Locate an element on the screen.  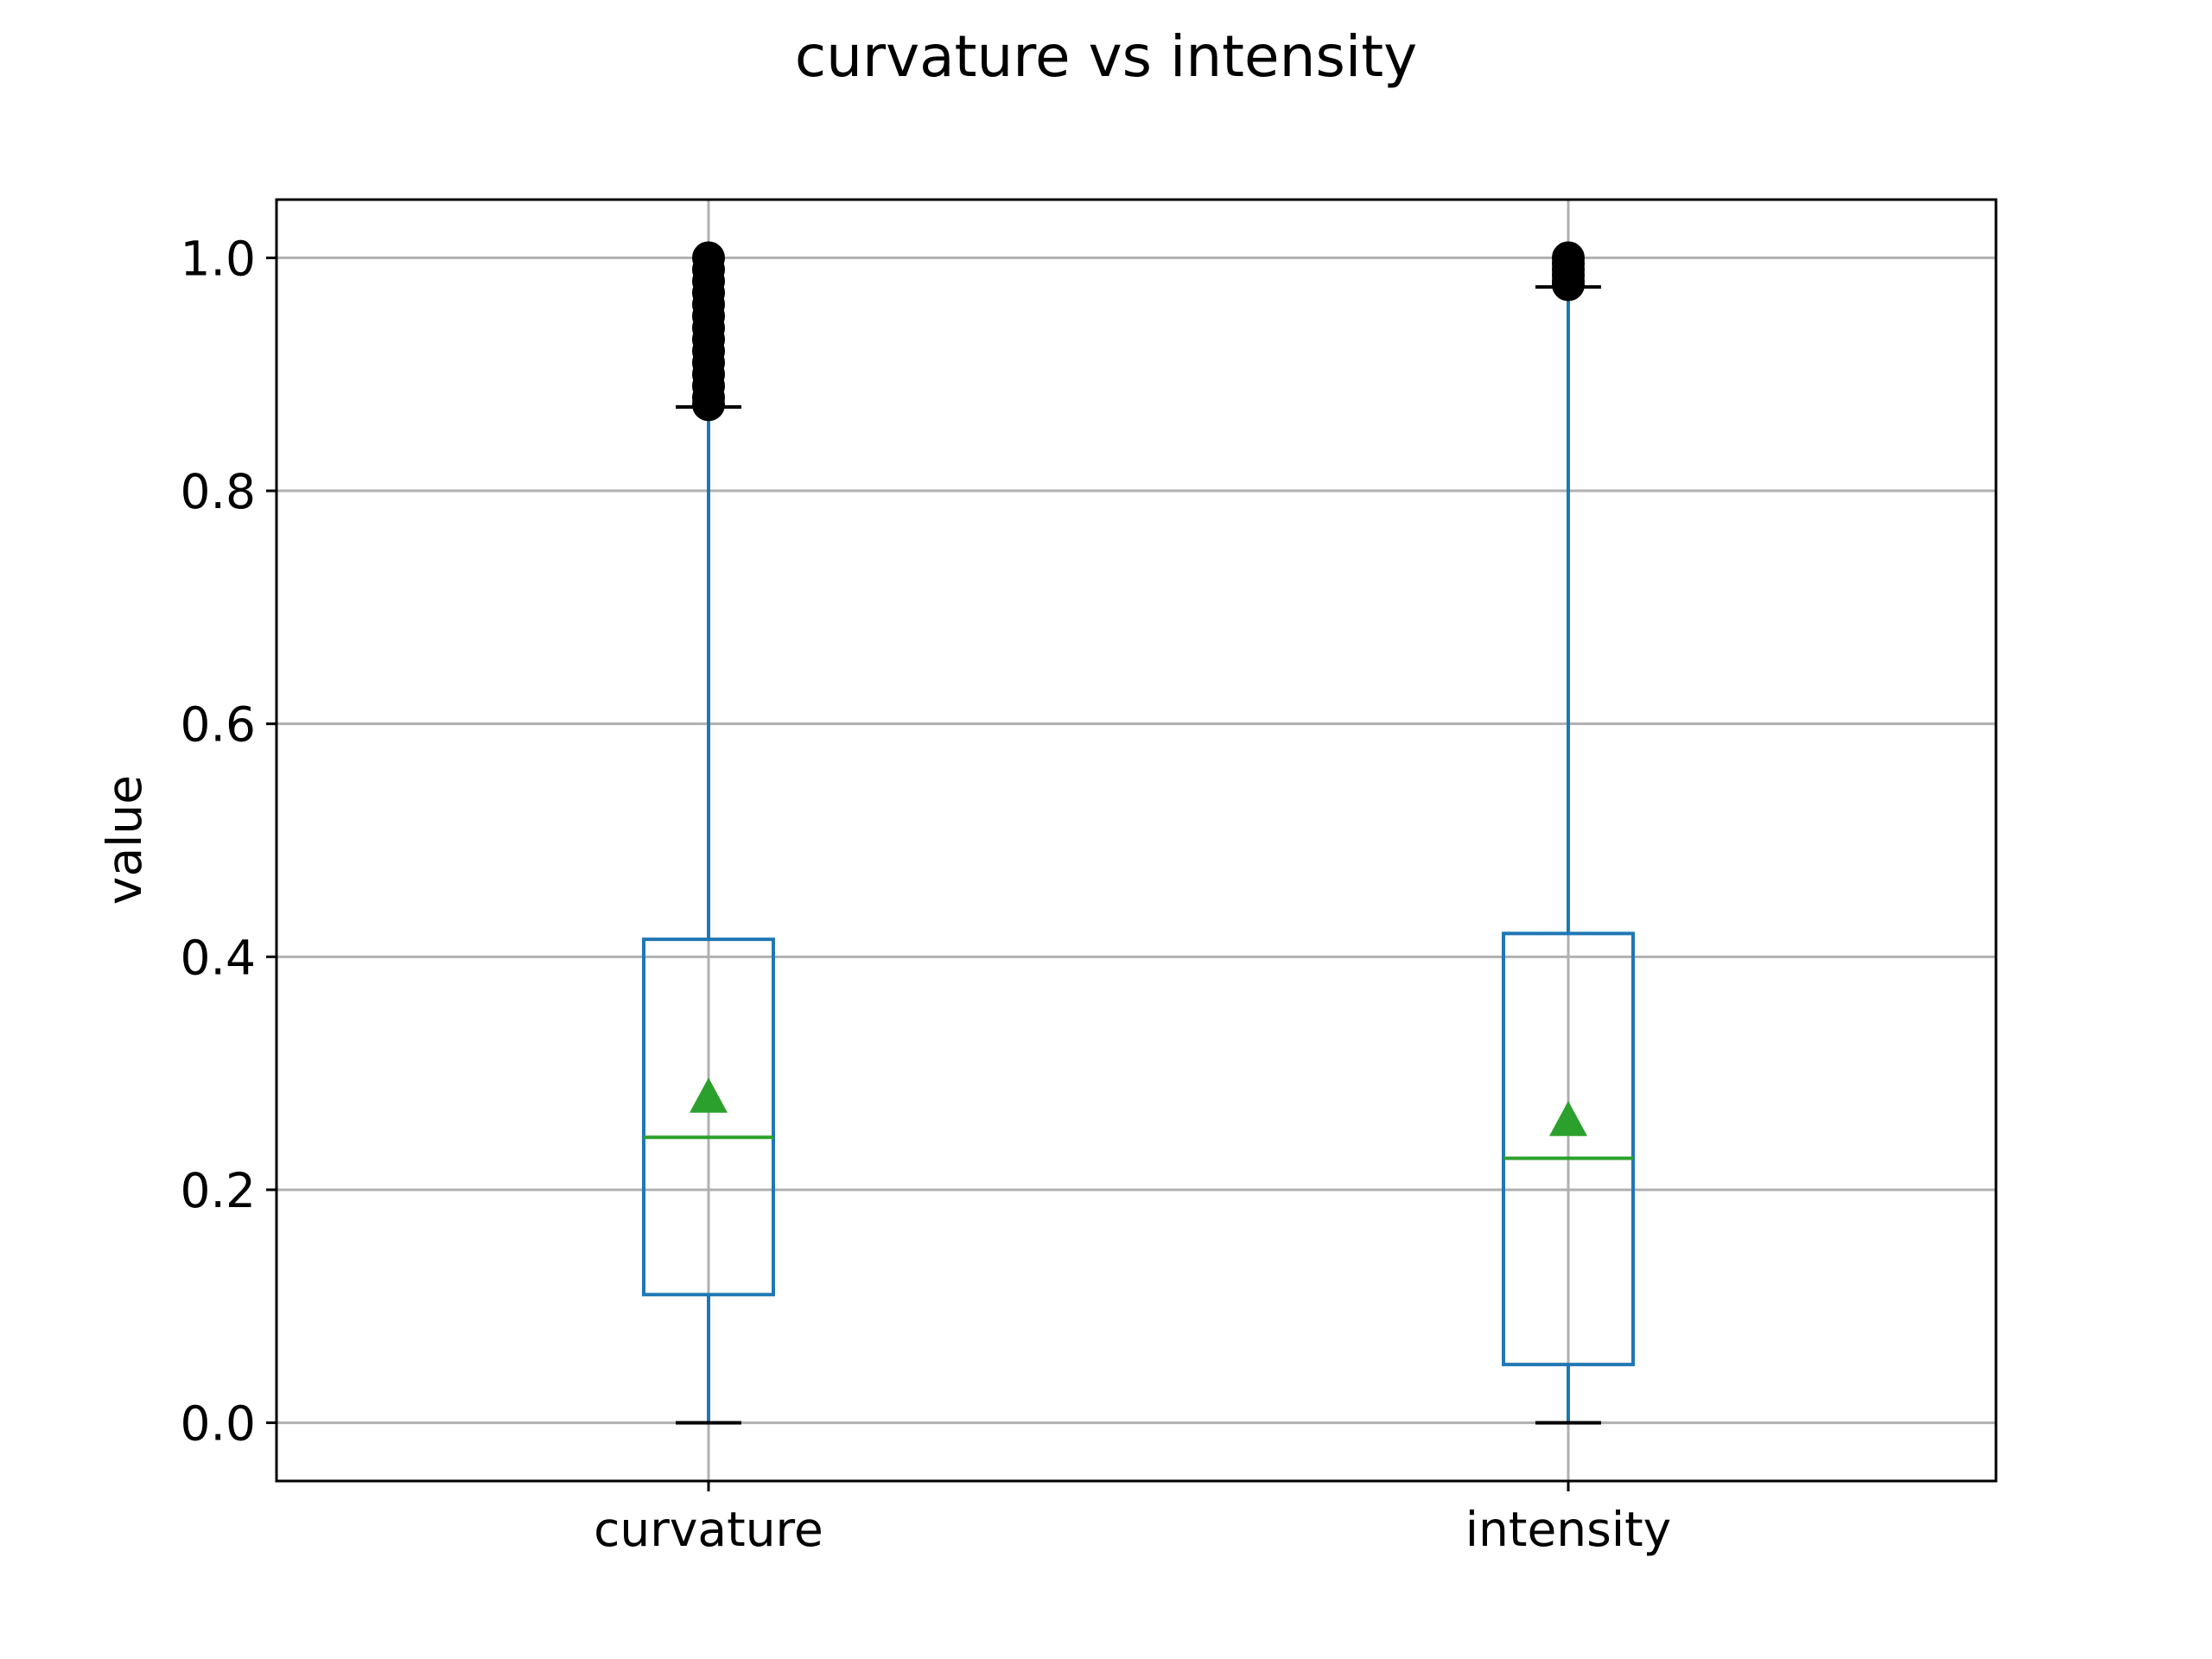
box-intensity is located at coordinates (1568, 833).